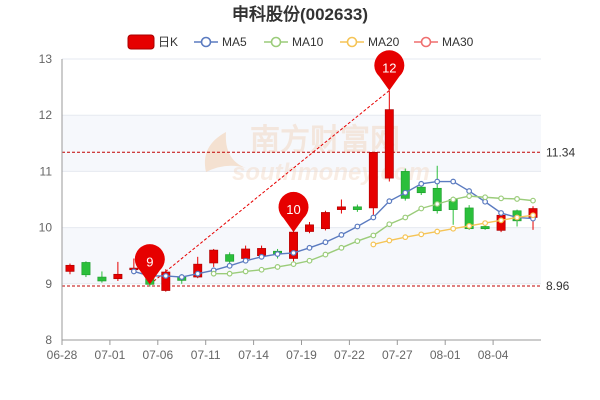 The height and width of the screenshot is (400, 600). Describe the element at coordinates (253, 355) in the screenshot. I see `x-tick-label: 07-14` at that location.